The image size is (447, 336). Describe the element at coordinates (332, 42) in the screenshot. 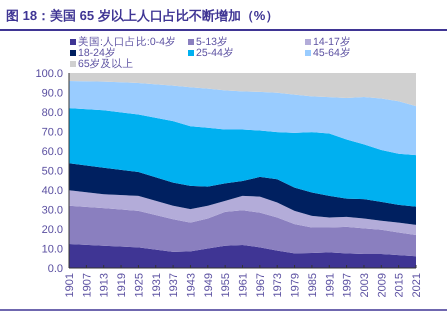

I see `legend-label: 14-17岁` at that location.